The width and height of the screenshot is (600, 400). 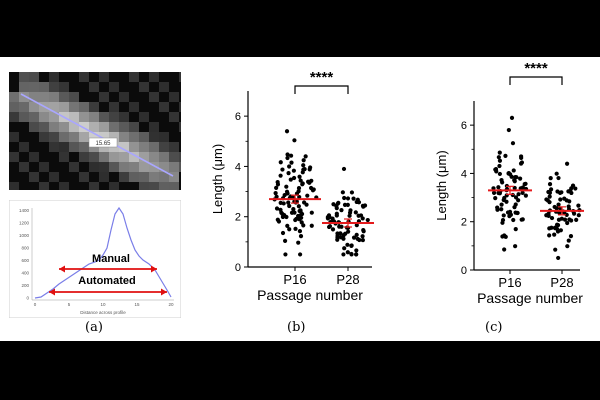 What do you see at coordinates (103, 312) in the screenshot?
I see `profile-xlabel: Distance across profile` at bounding box center [103, 312].